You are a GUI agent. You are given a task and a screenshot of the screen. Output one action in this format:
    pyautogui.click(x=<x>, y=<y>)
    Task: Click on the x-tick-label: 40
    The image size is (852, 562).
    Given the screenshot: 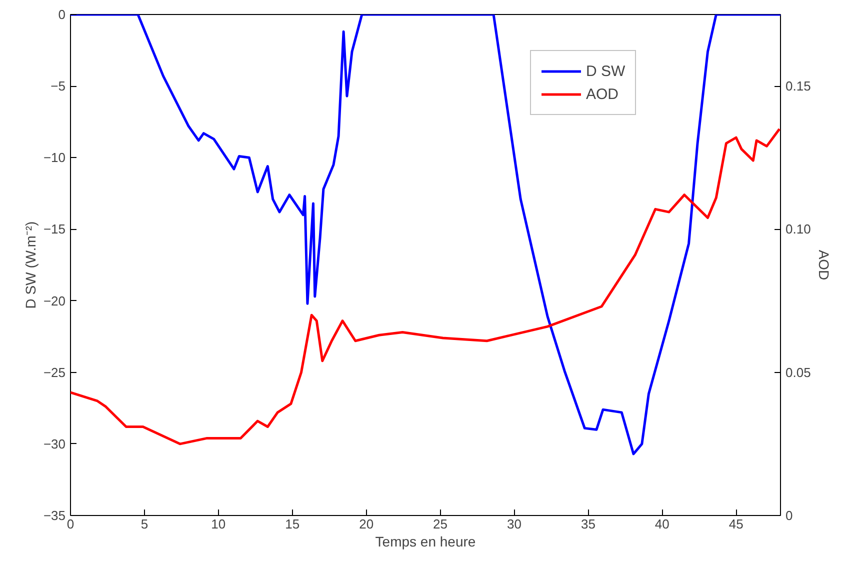 What is the action you would take?
    pyautogui.click(x=662, y=524)
    